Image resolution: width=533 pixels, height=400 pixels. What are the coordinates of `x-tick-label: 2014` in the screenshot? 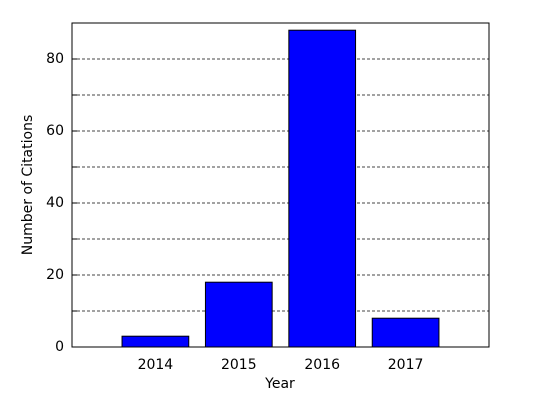 It's located at (156, 365).